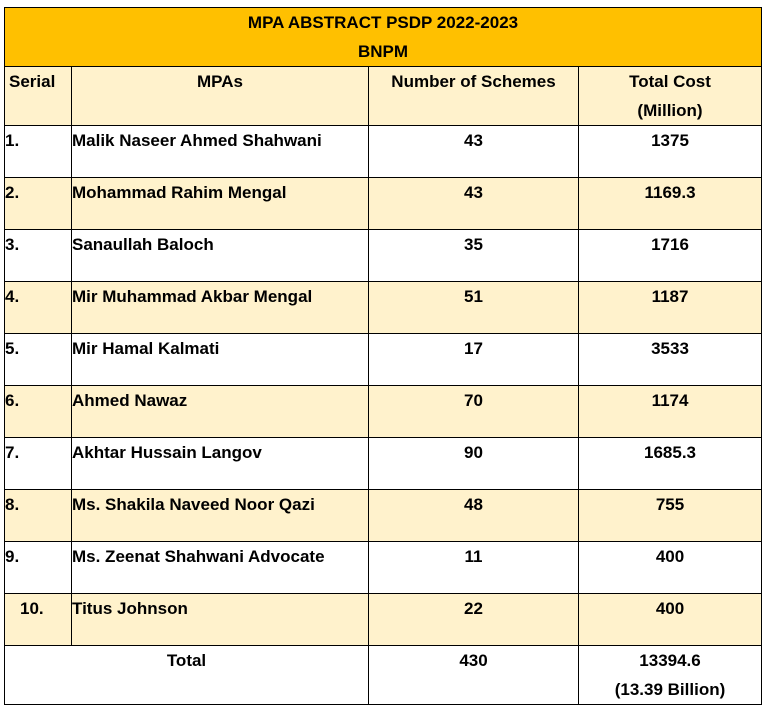 This screenshot has height=715, width=769. What do you see at coordinates (473, 411) in the screenshot?
I see `row-schemes: 70` at bounding box center [473, 411].